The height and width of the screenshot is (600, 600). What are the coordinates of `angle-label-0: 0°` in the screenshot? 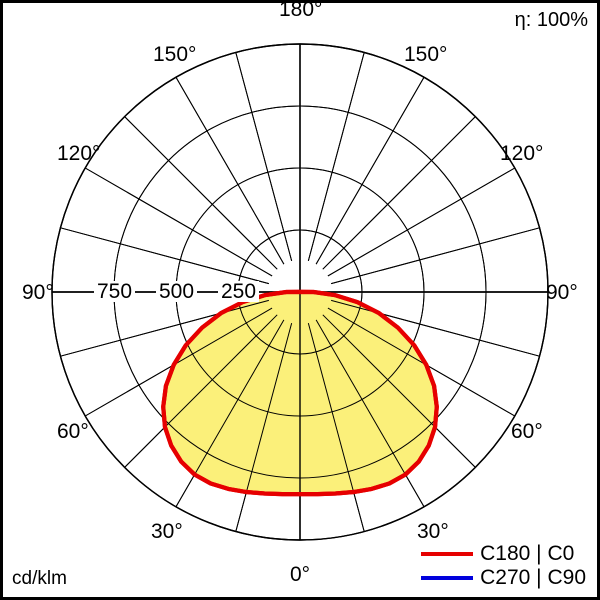 It's located at (300, 574).